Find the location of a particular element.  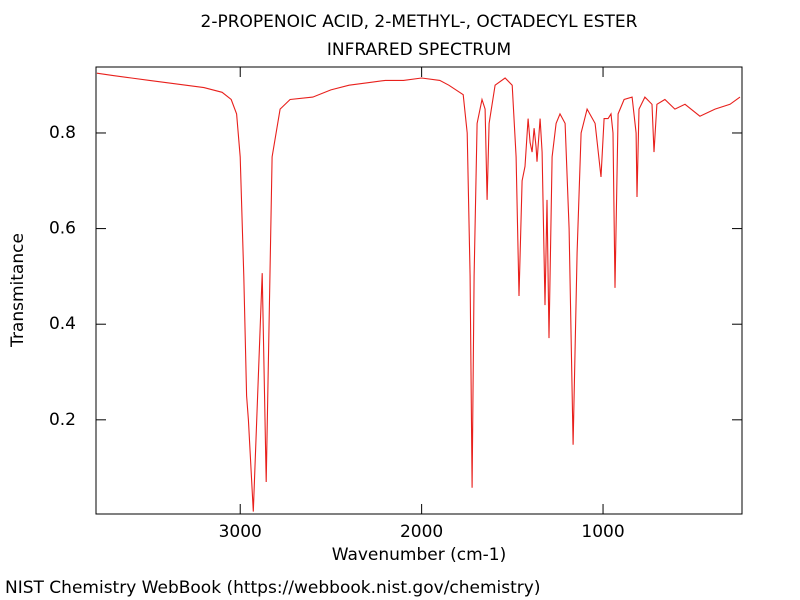

x-tick-label: 1000 is located at coordinates (602, 532).